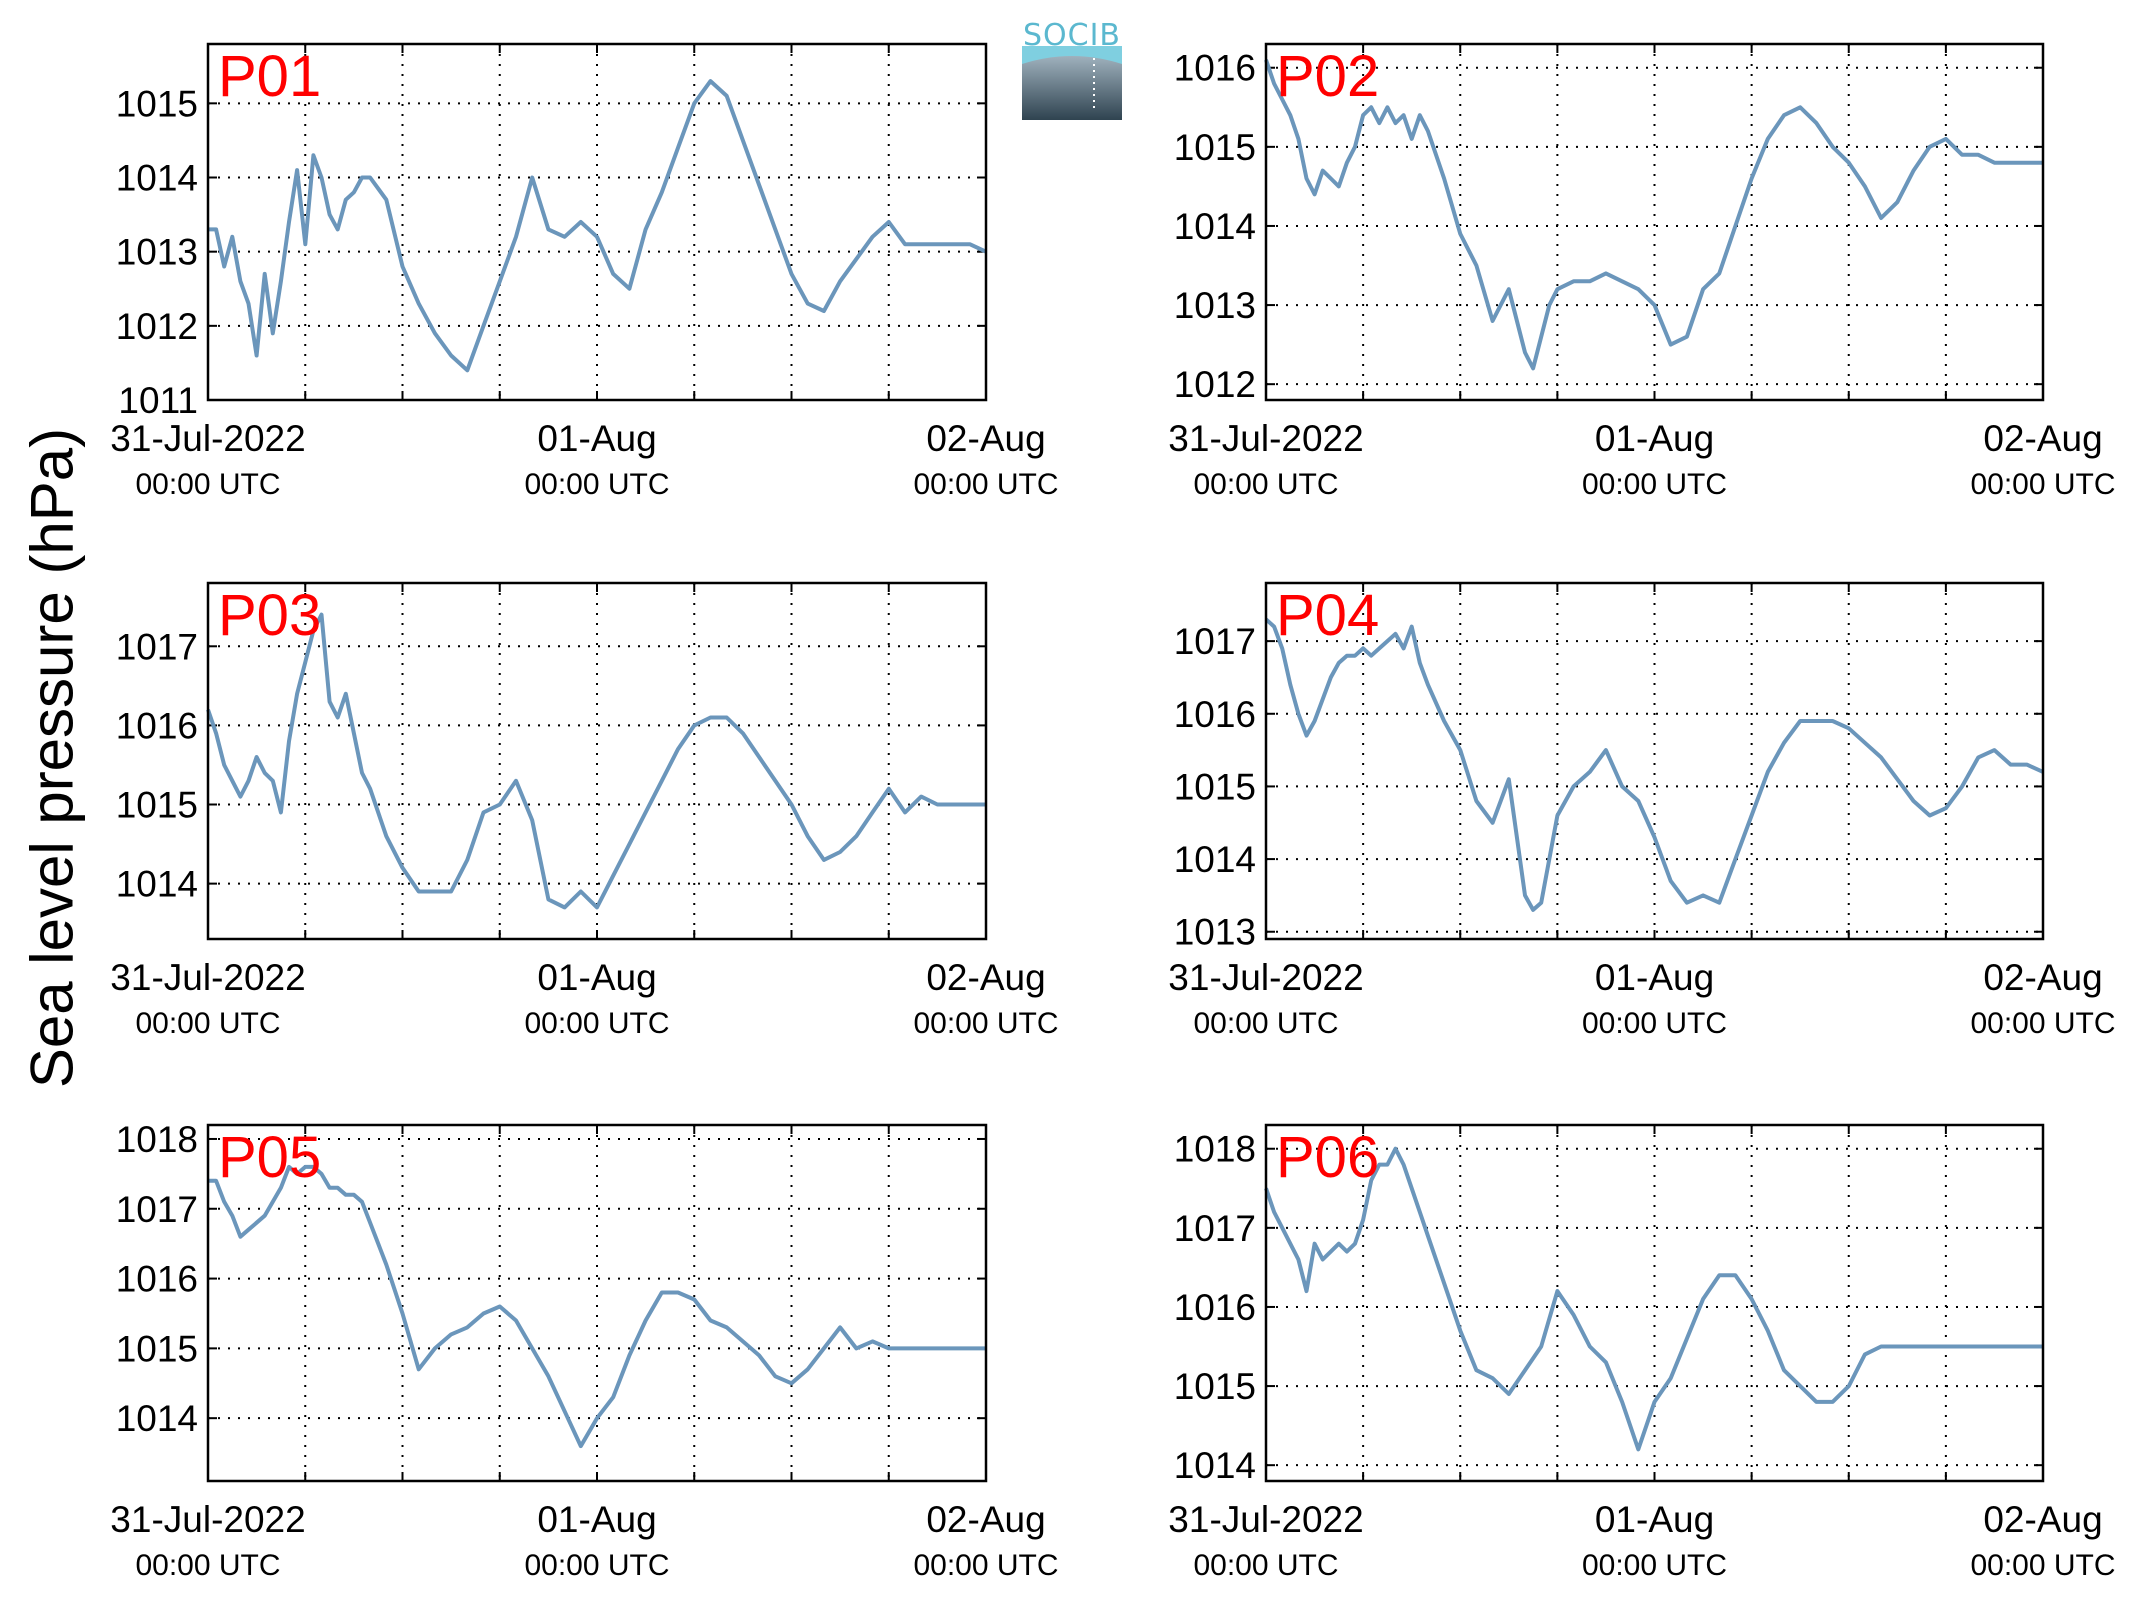 The height and width of the screenshot is (1608, 2133). What do you see at coordinates (157, 1348) in the screenshot?
I see `panel-p05-y-tick-label: 1015` at bounding box center [157, 1348].